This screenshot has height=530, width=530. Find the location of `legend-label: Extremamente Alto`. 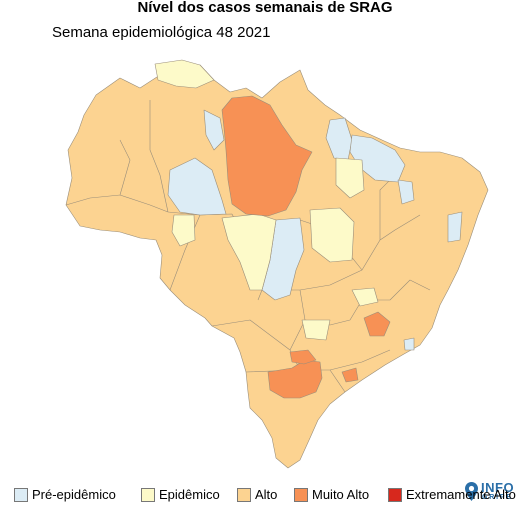

legend-label: Extremamente Alto is located at coordinates (461, 494).